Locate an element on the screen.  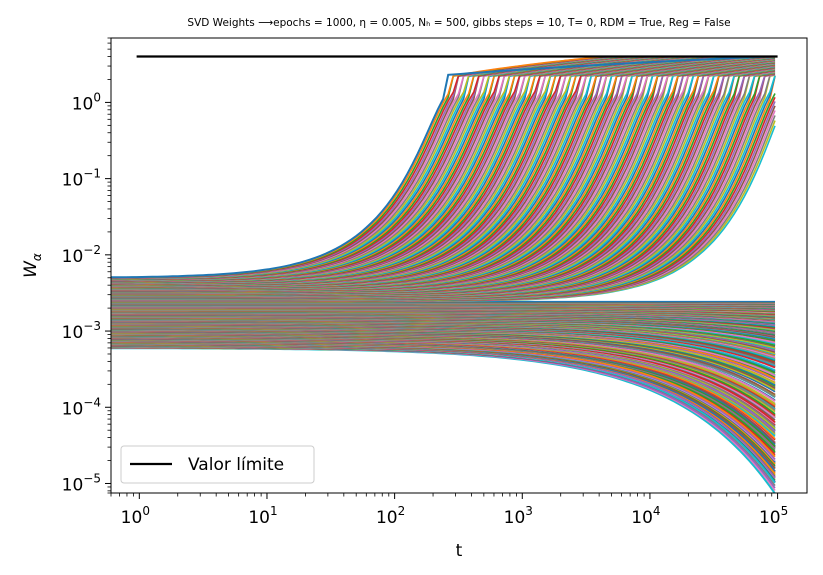
legend: Valor límite is located at coordinates (217, 464).